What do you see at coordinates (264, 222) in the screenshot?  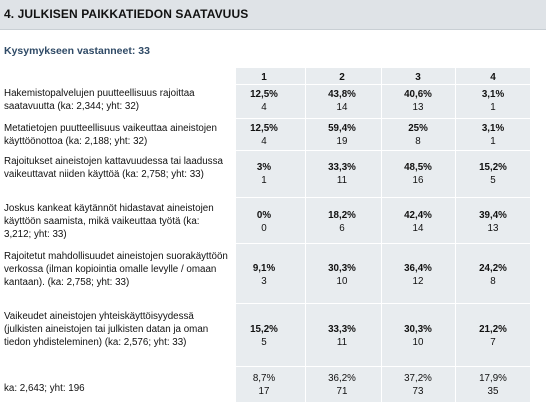 I see `response-cell: 0% 0` at bounding box center [264, 222].